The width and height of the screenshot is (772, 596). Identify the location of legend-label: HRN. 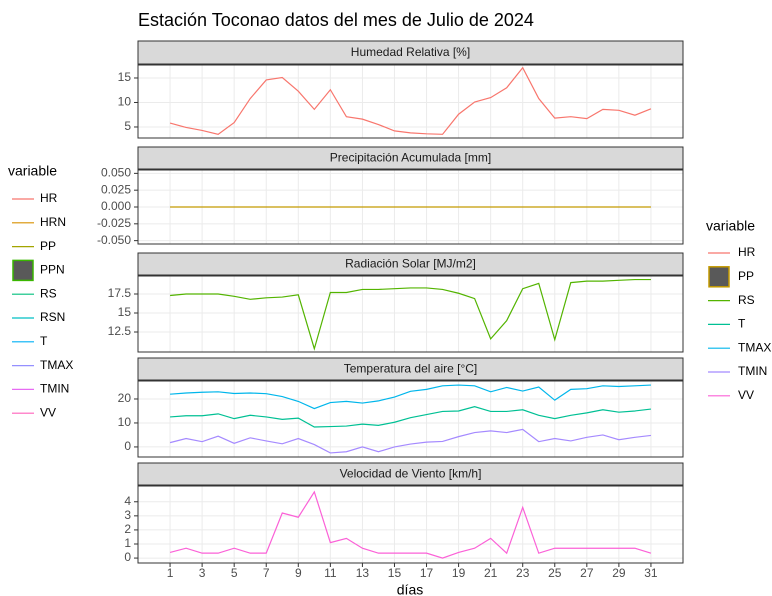
(53, 222).